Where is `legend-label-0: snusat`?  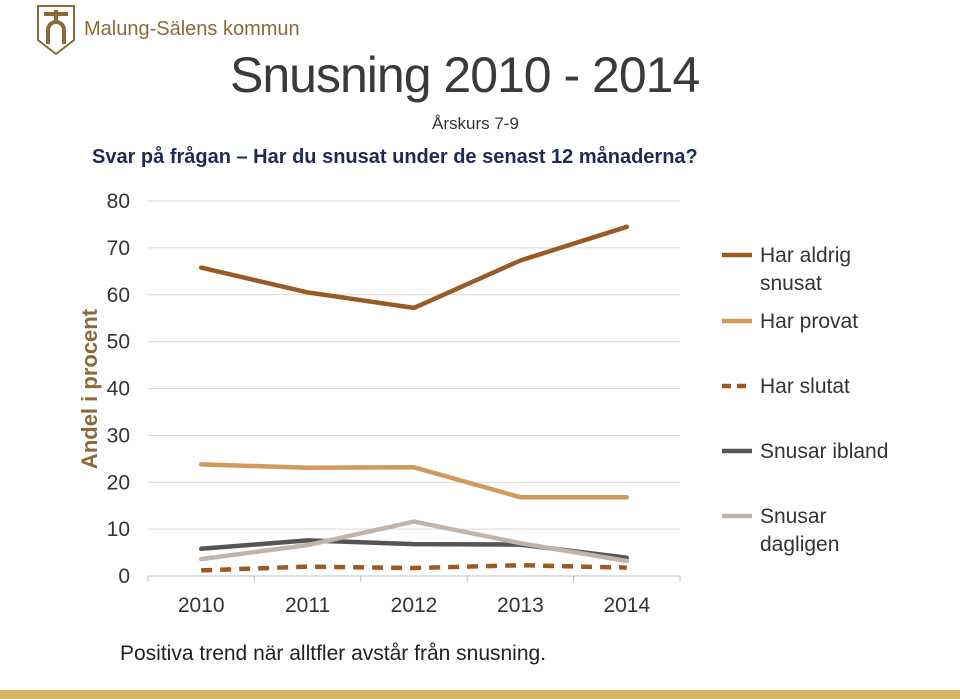
legend-label-0: snusat is located at coordinates (791, 283).